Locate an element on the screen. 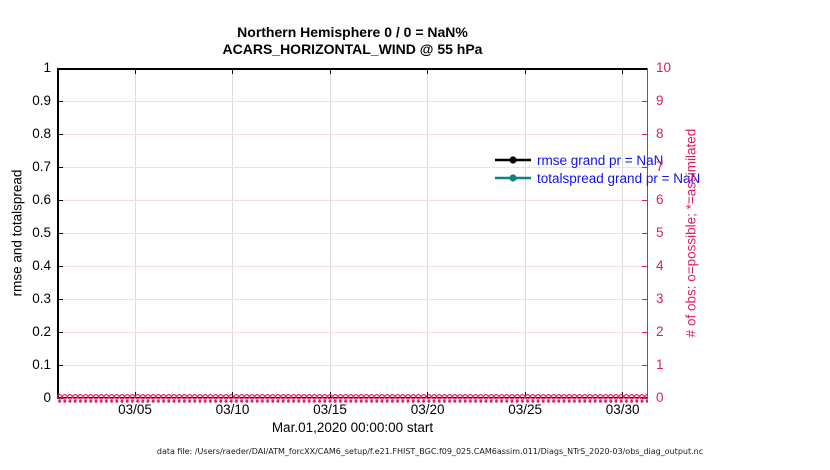  rmse-line-sample is located at coordinates (513, 160).